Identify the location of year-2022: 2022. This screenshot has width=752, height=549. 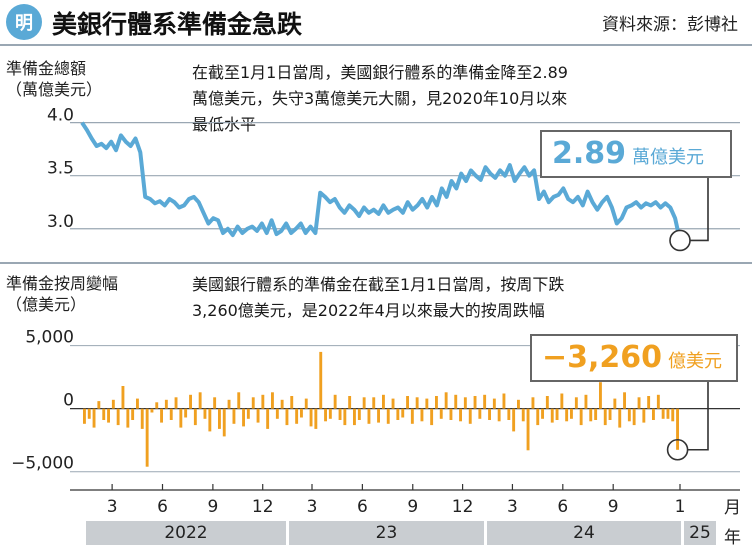
(186, 533).